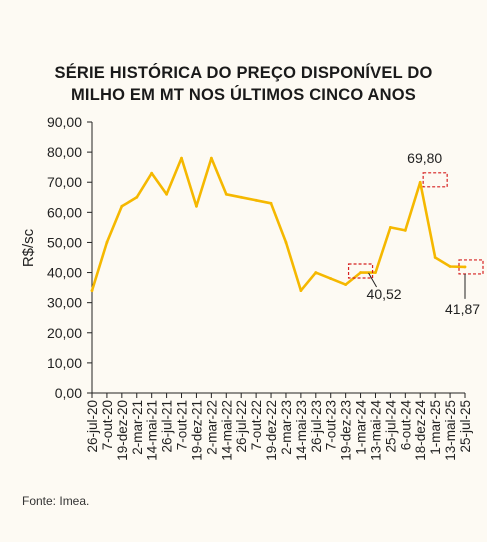 Image resolution: width=487 pixels, height=542 pixels. Describe the element at coordinates (64, 363) in the screenshot. I see `y-tick-label: 10,00` at that location.